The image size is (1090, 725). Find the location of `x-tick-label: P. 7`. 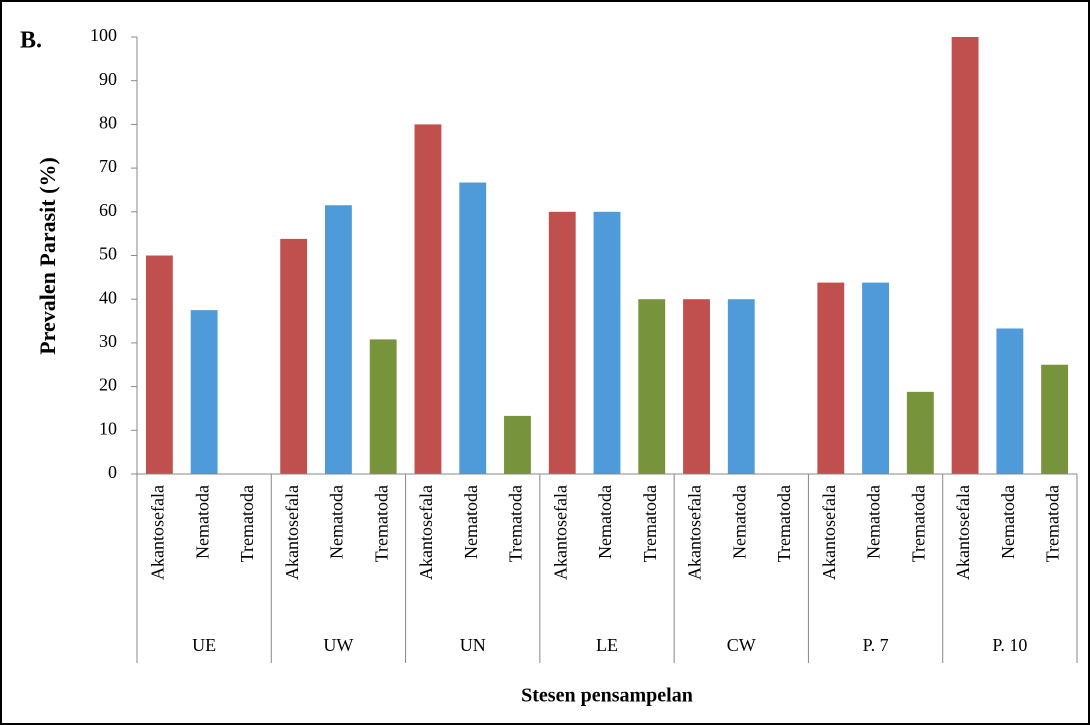

x-tick-label: P. 7 is located at coordinates (876, 645).